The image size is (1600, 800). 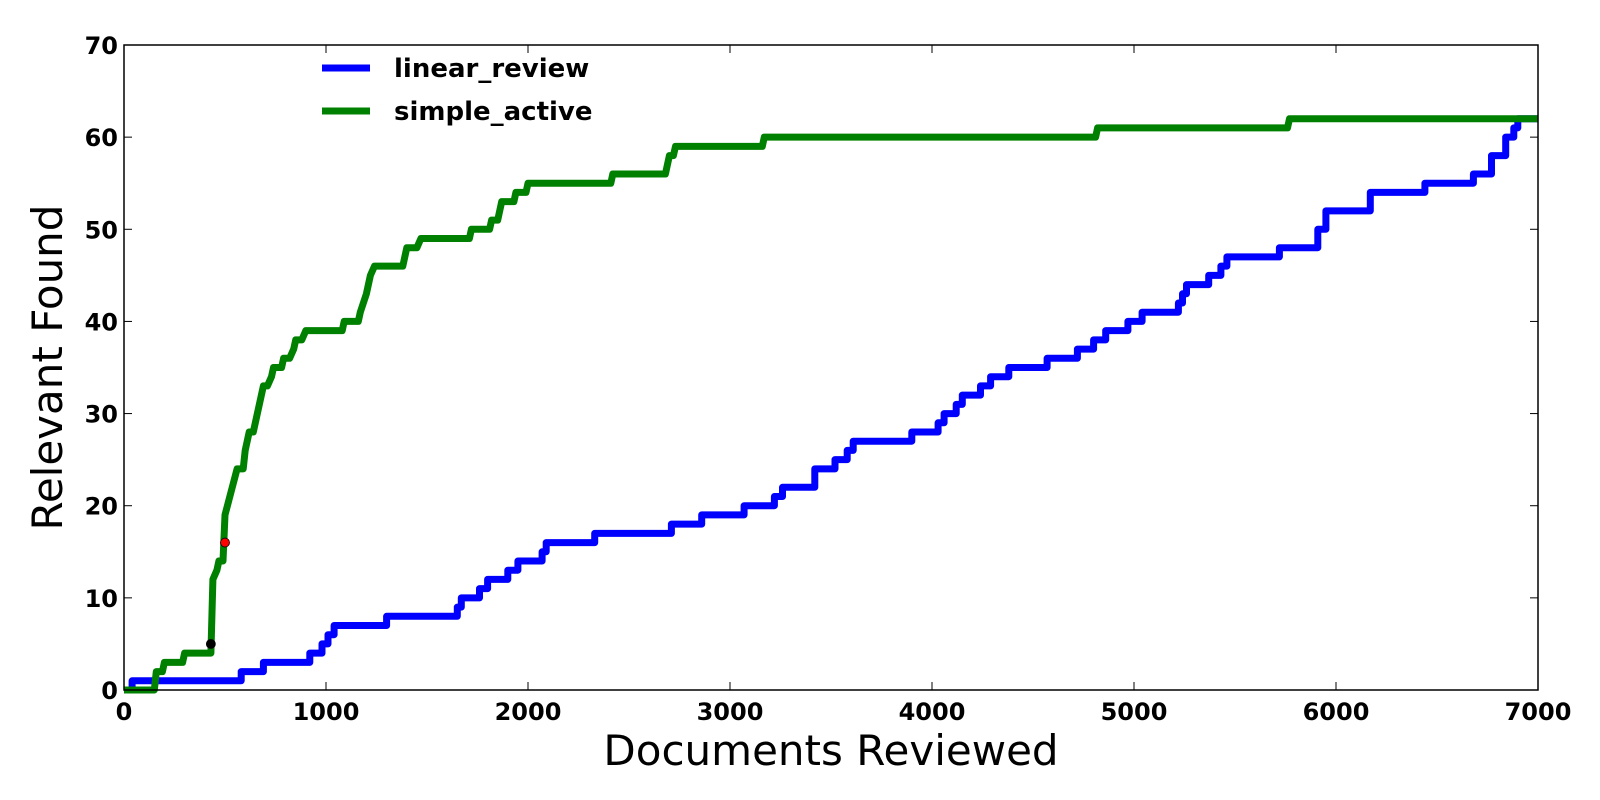 I want to click on y-tick-label: 50, so click(x=101, y=230).